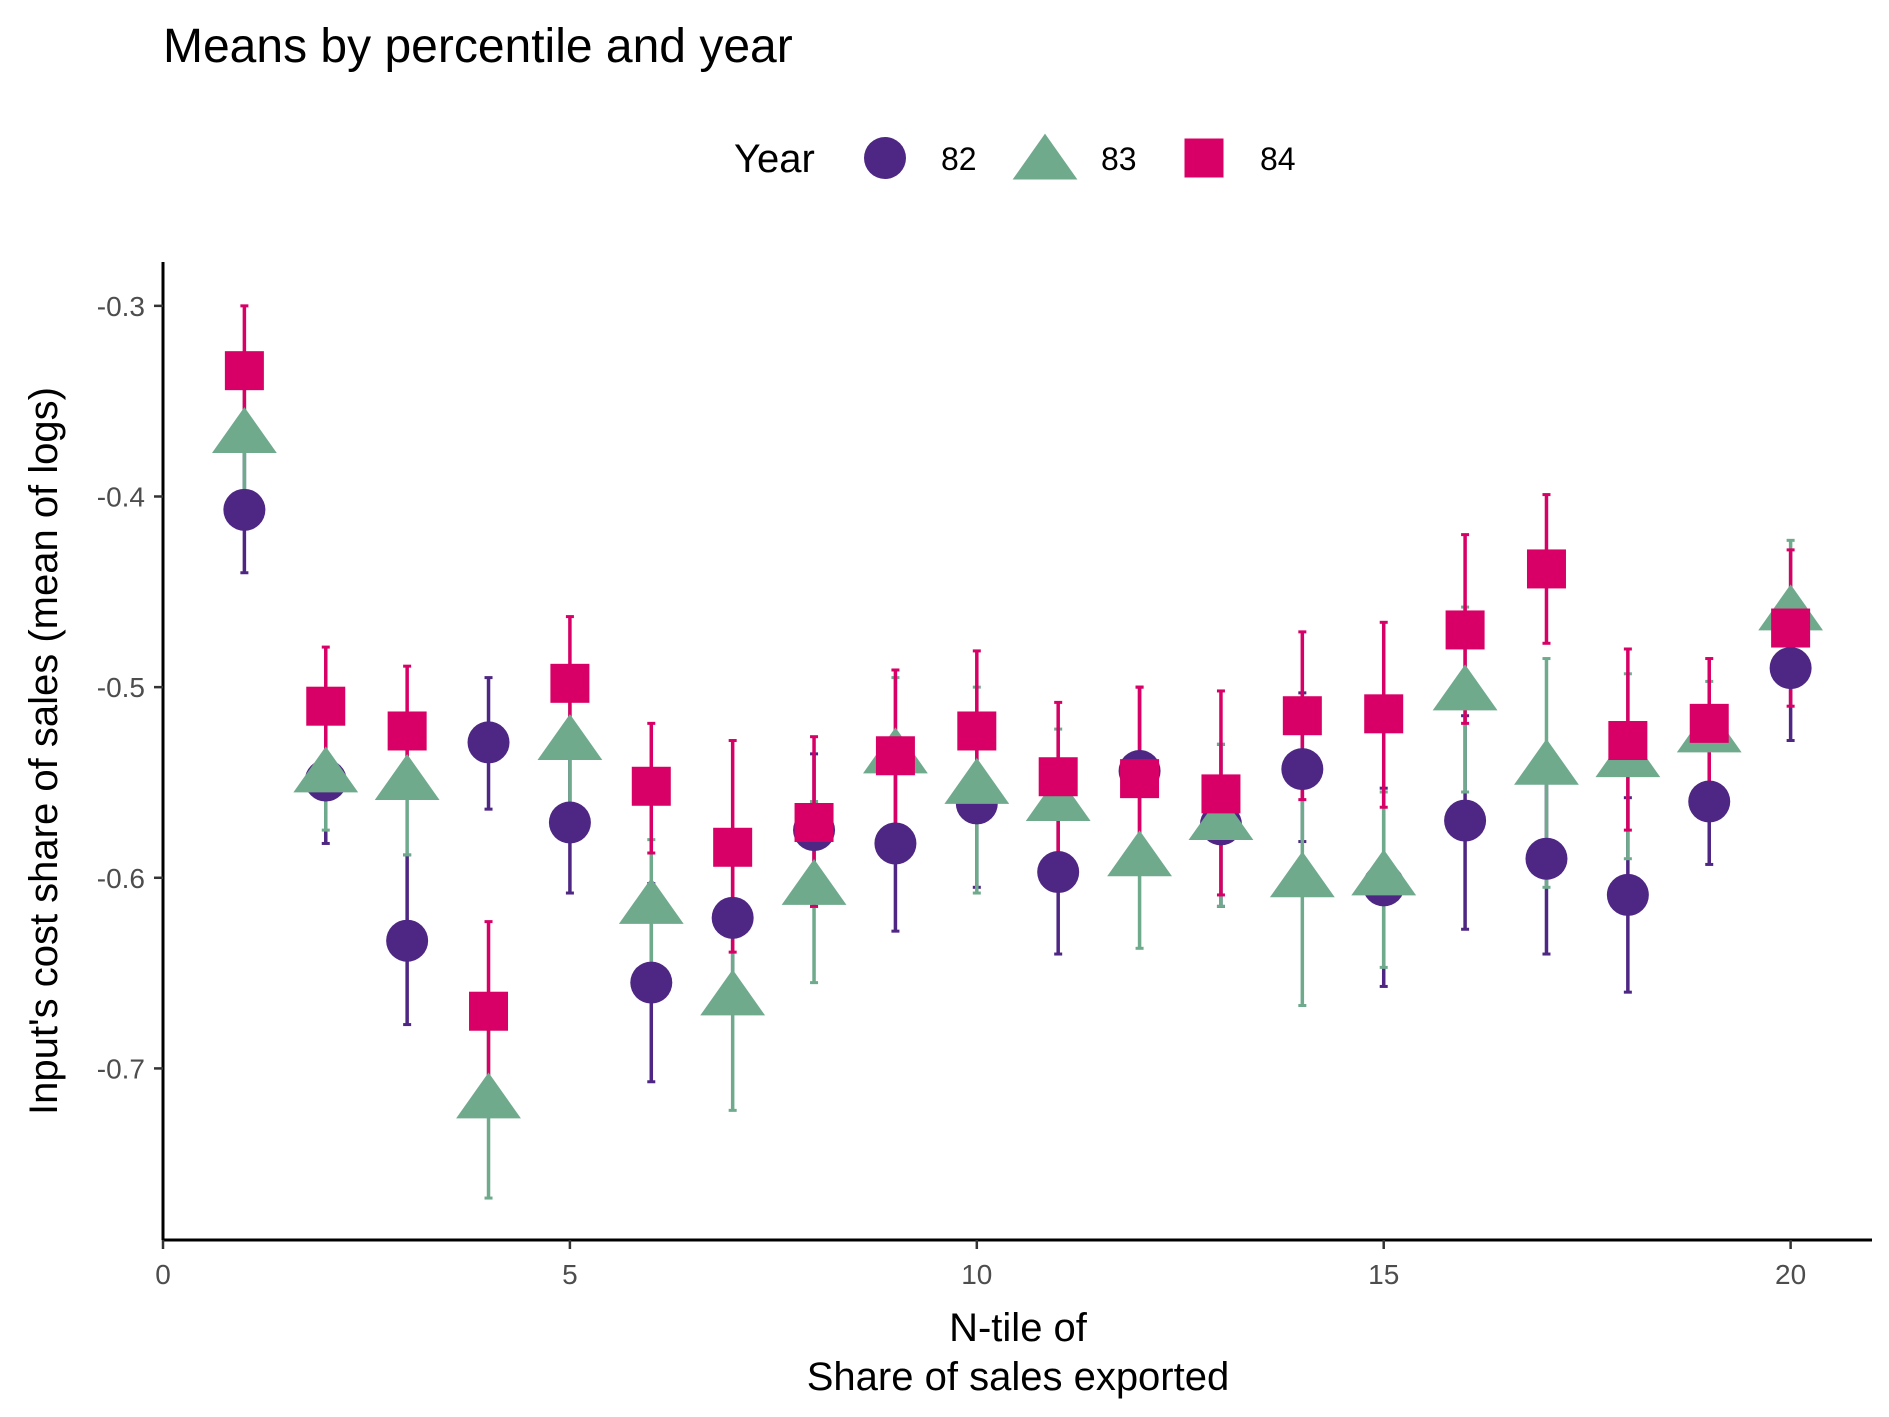 This screenshot has height=1417, width=1889. I want to click on y-tick-label: -0.3, so click(121, 306).